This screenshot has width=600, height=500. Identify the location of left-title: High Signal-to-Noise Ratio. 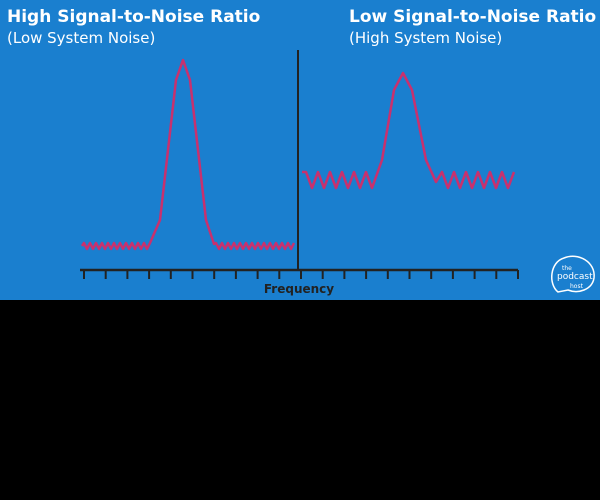
(133, 17).